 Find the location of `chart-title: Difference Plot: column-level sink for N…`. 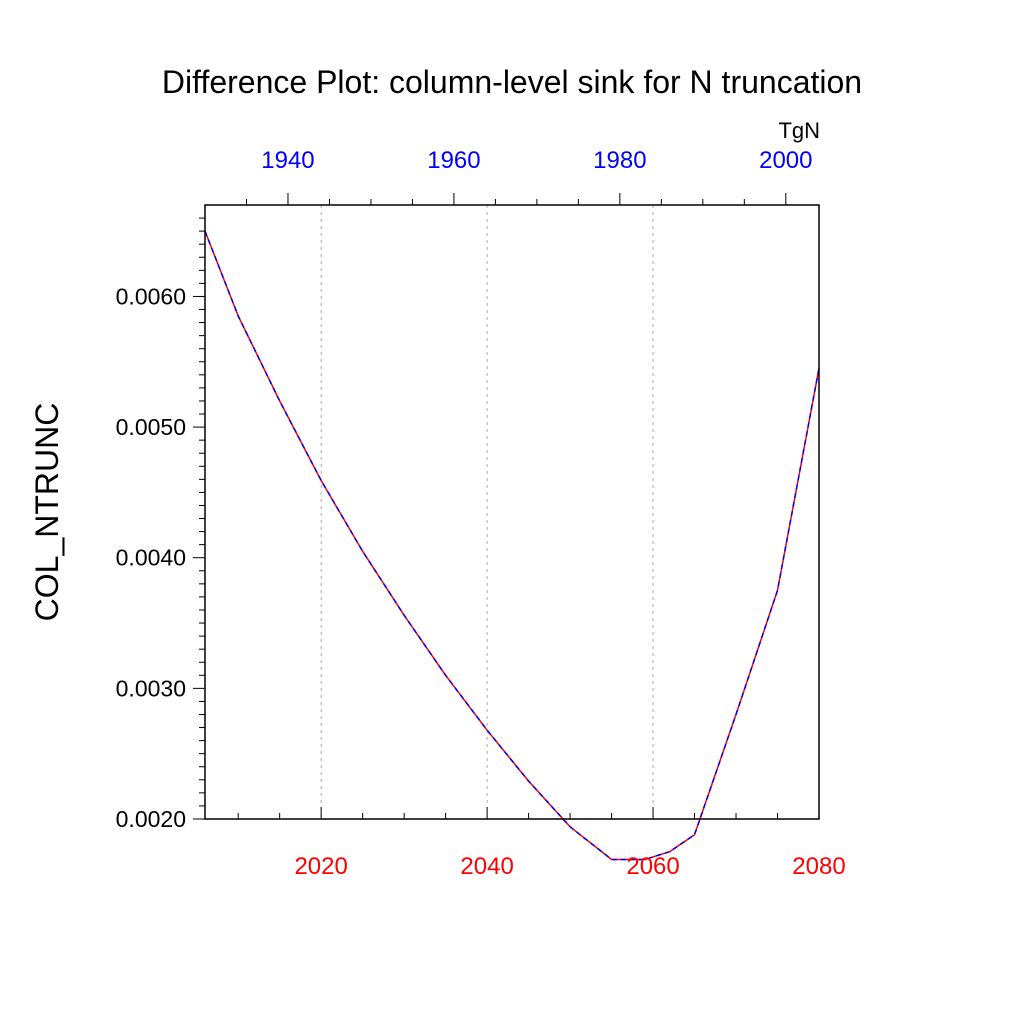

chart-title: Difference Plot: column-level sink for N… is located at coordinates (512, 82).